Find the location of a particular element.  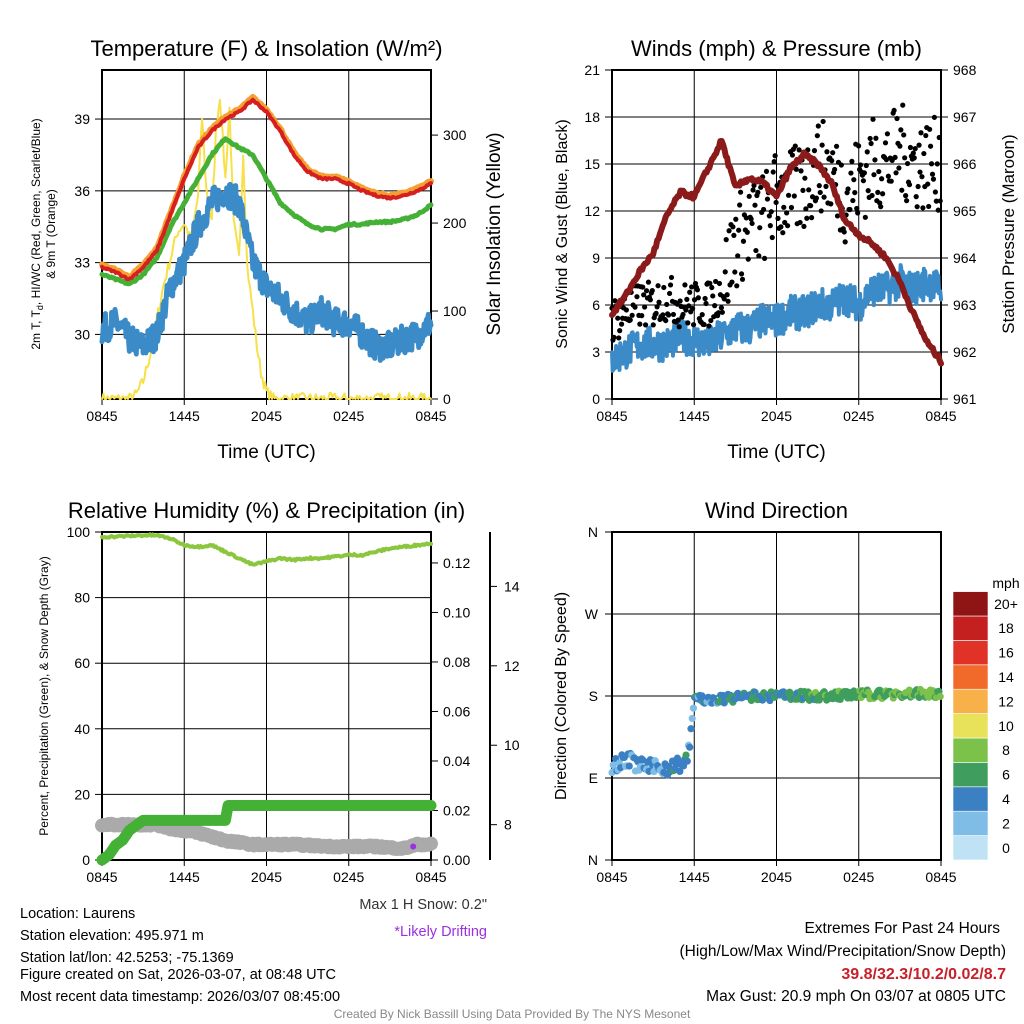

colorbar-label: 14 is located at coordinates (1006, 677).